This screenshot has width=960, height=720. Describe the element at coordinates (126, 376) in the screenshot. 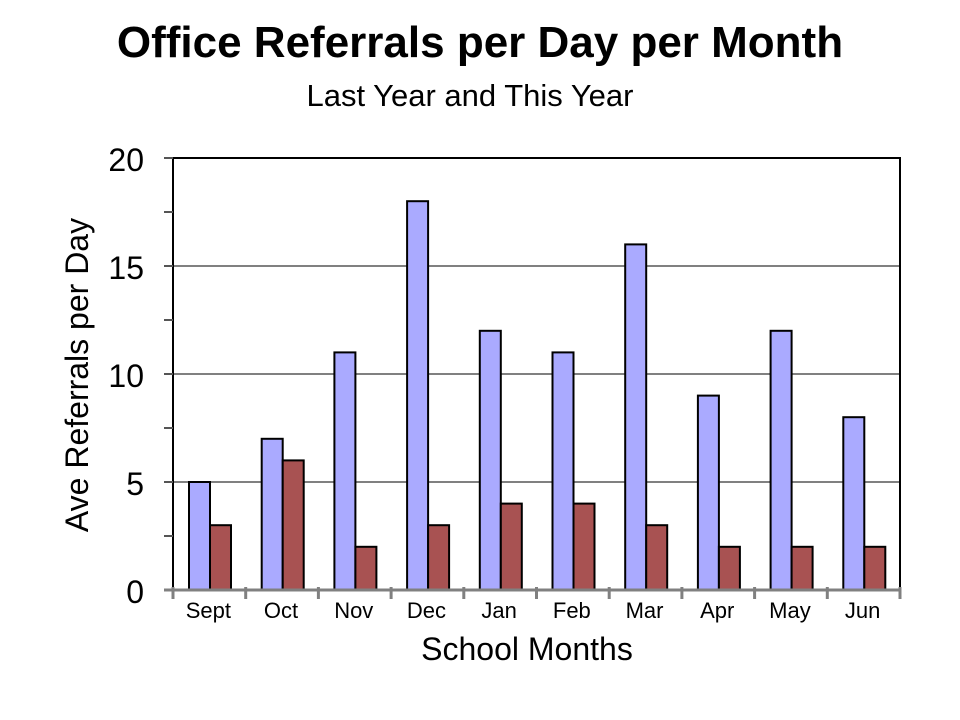

I see `y-tick-label: 10` at that location.